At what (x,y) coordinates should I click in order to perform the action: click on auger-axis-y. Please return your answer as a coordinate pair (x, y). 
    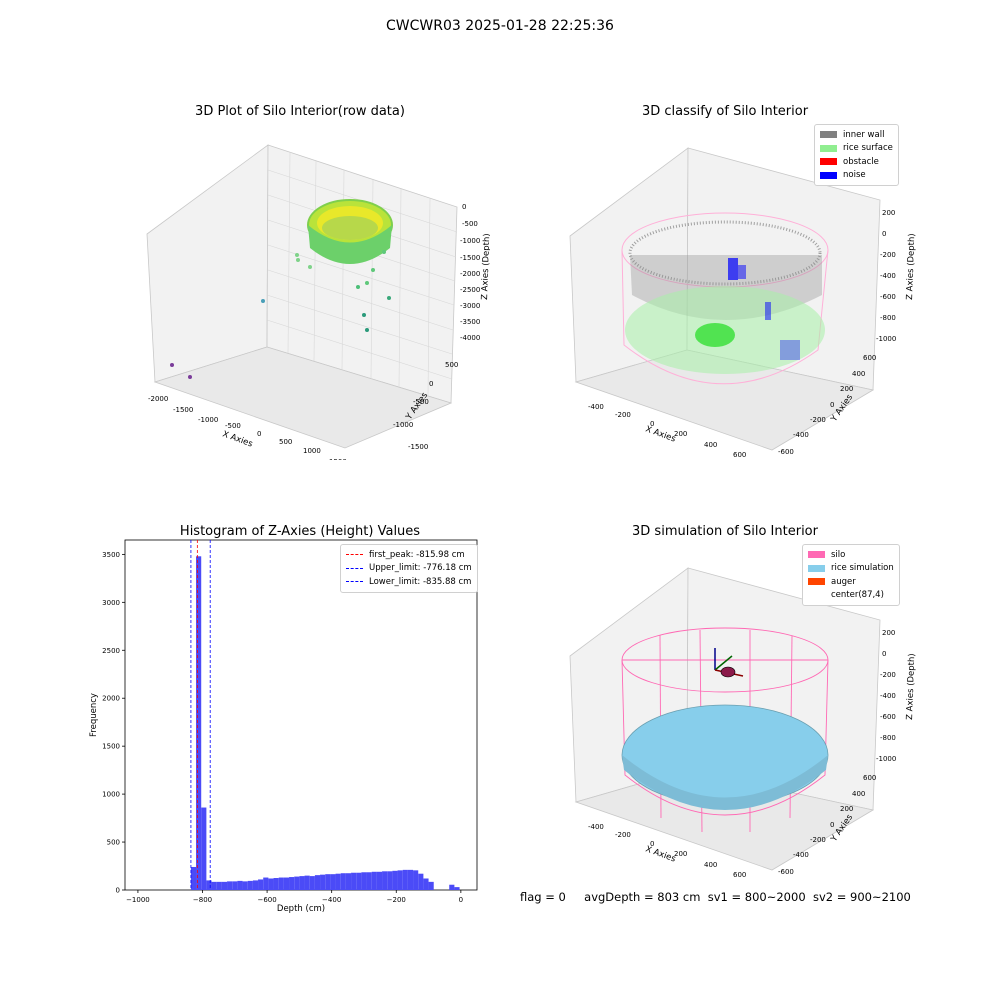
    Looking at the image, I should click on (723, 663).